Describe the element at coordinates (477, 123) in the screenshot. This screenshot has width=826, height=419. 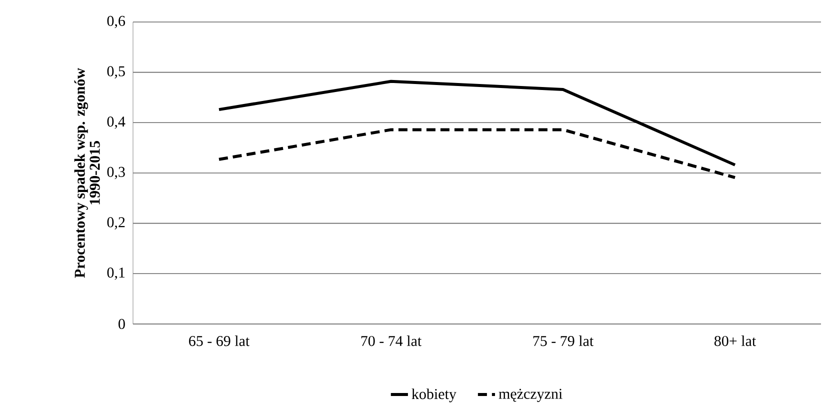
I see `line-series` at that location.